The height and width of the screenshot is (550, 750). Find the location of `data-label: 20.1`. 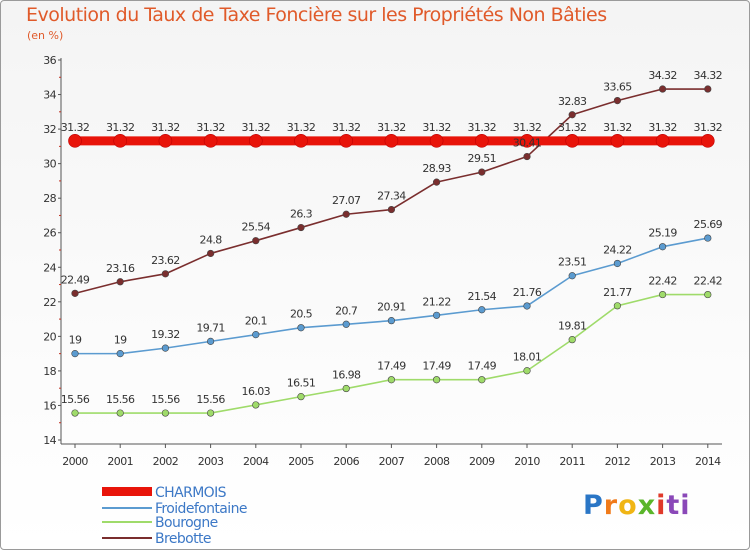

data-label: 20.1 is located at coordinates (256, 321).